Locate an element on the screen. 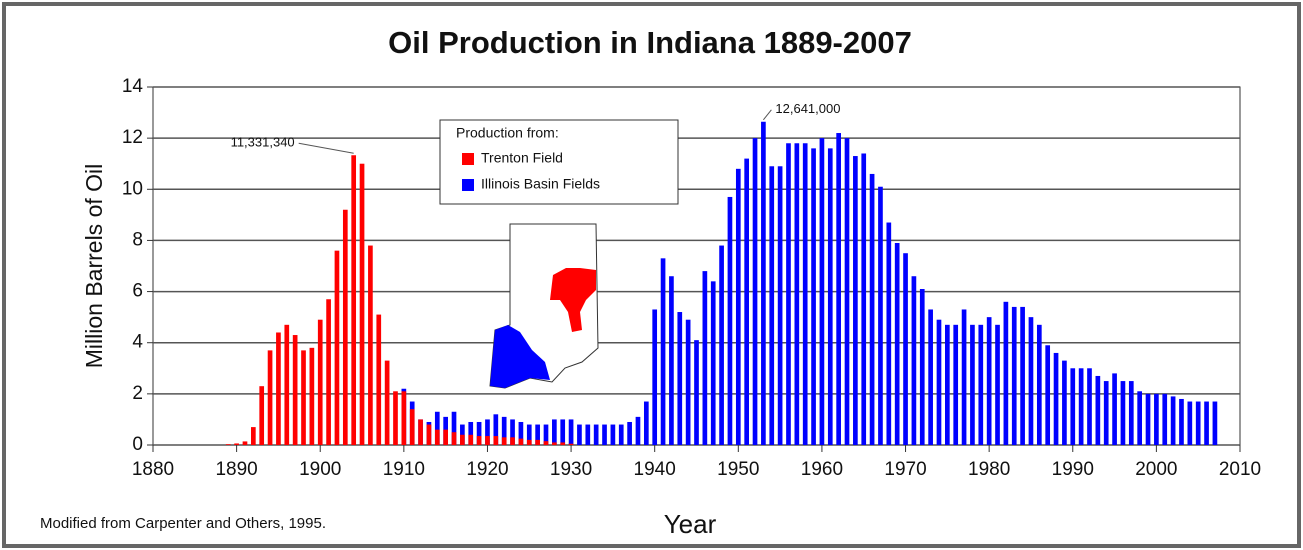 The width and height of the screenshot is (1303, 550). y-tick-label: 8 is located at coordinates (137, 239).